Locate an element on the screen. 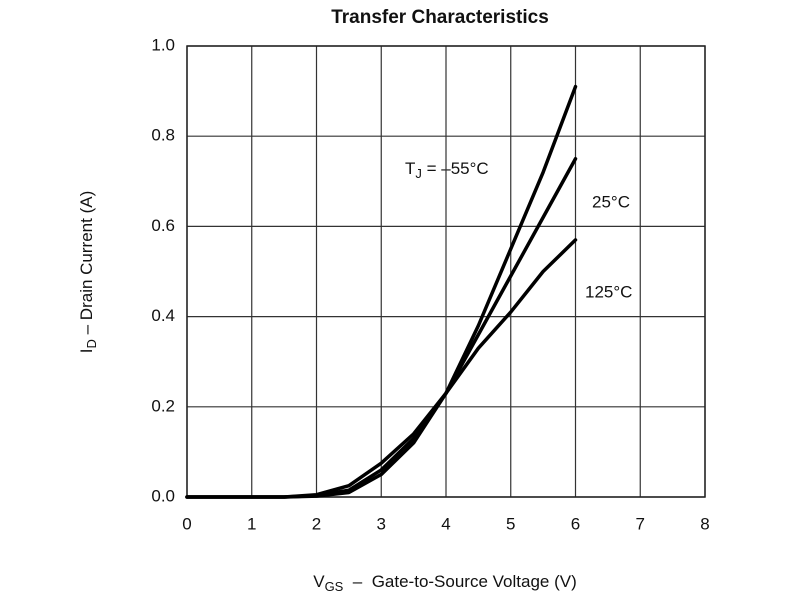  x-tick-label: 4 is located at coordinates (445, 523).